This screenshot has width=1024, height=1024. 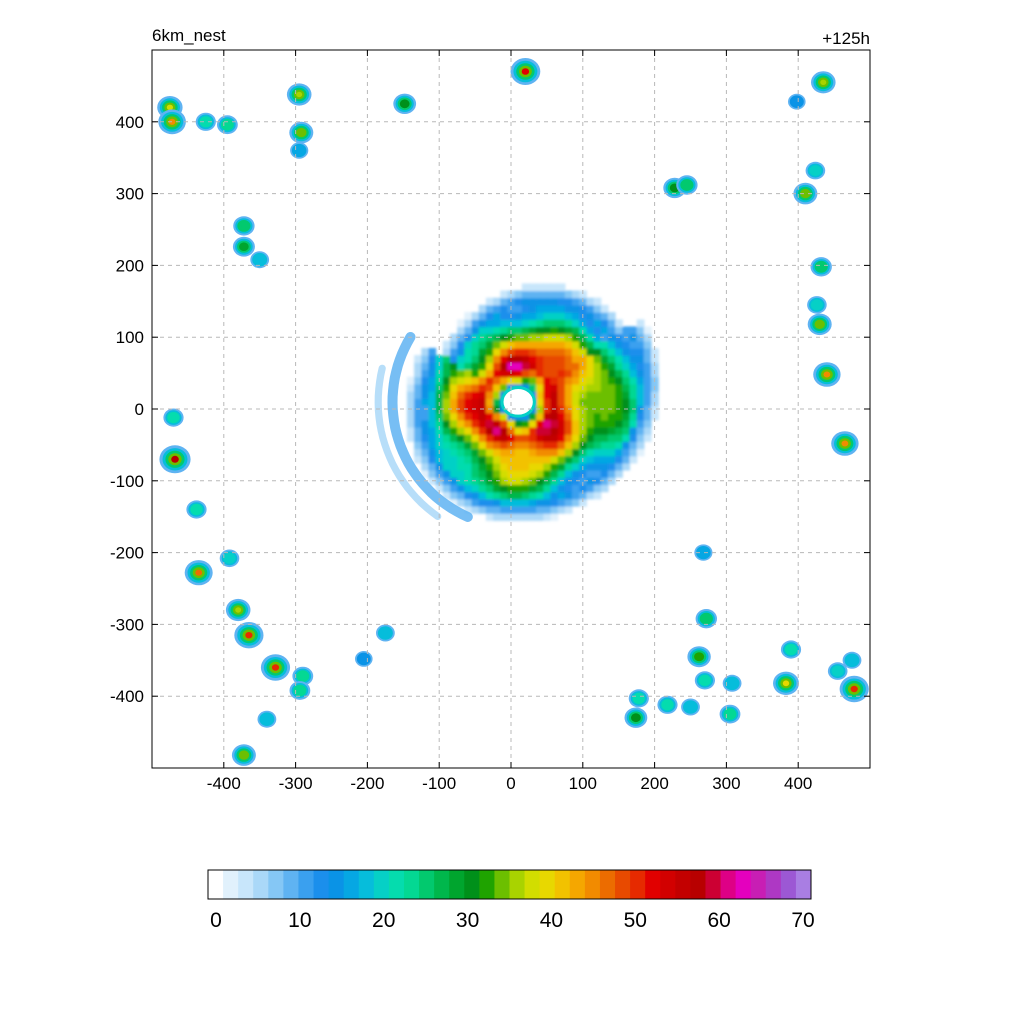 I want to click on y-tick-label: -100, so click(x=127, y=481).